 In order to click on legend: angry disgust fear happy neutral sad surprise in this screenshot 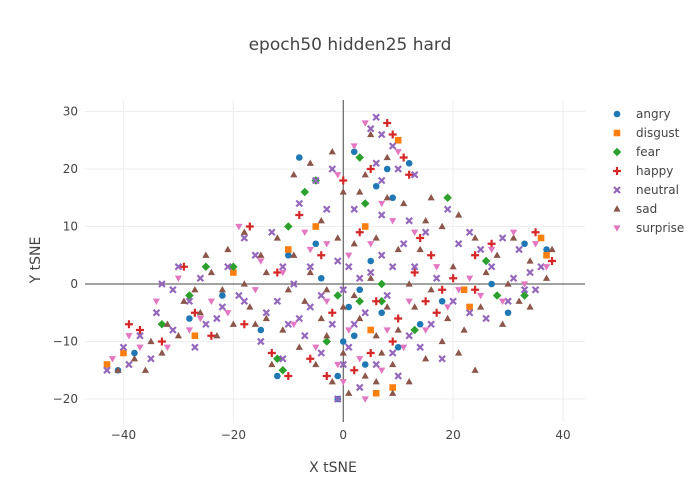, I will do `click(648, 171)`.